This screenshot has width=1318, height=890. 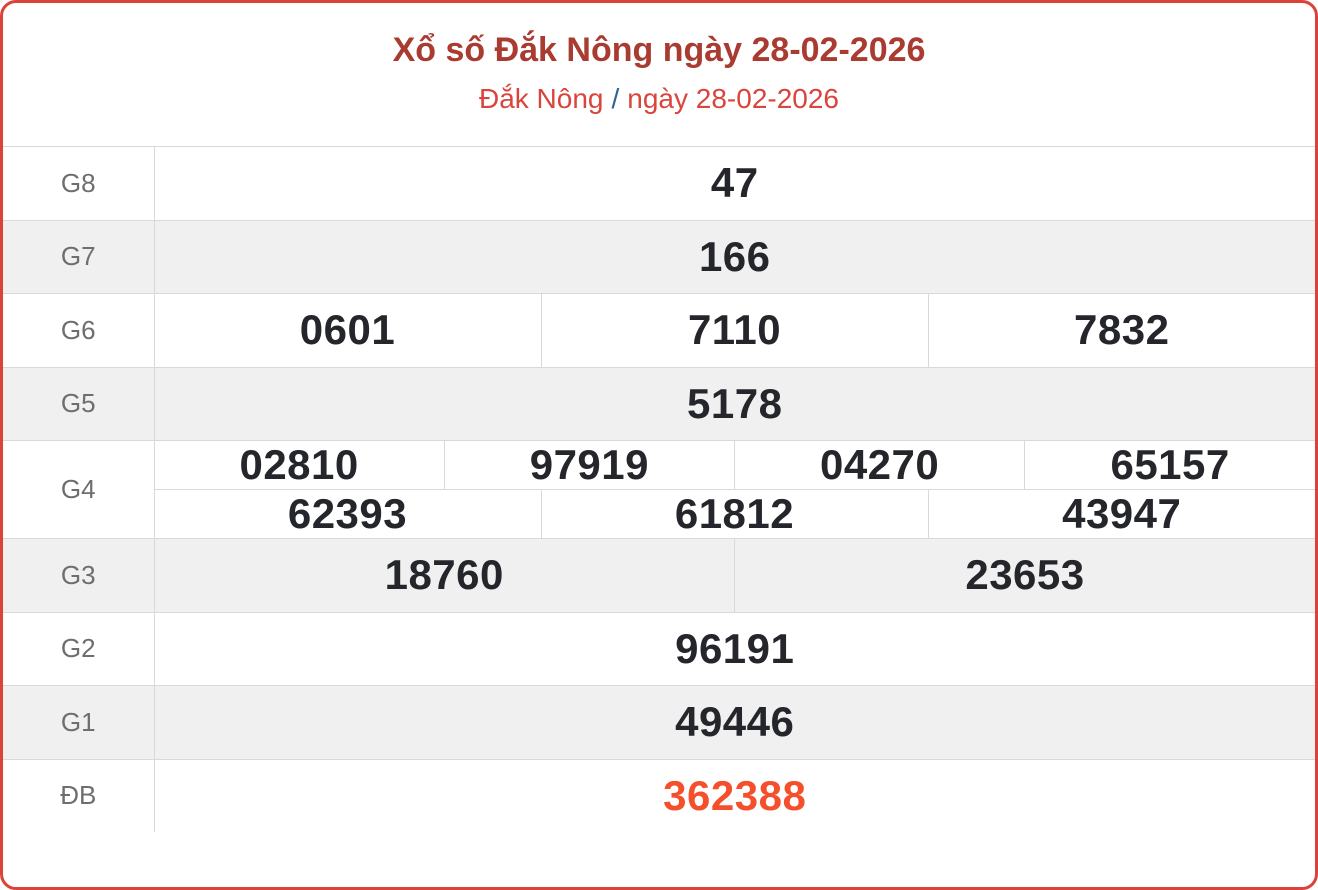 What do you see at coordinates (299, 465) in the screenshot?
I see `prize-value-g4-1: 02810` at bounding box center [299, 465].